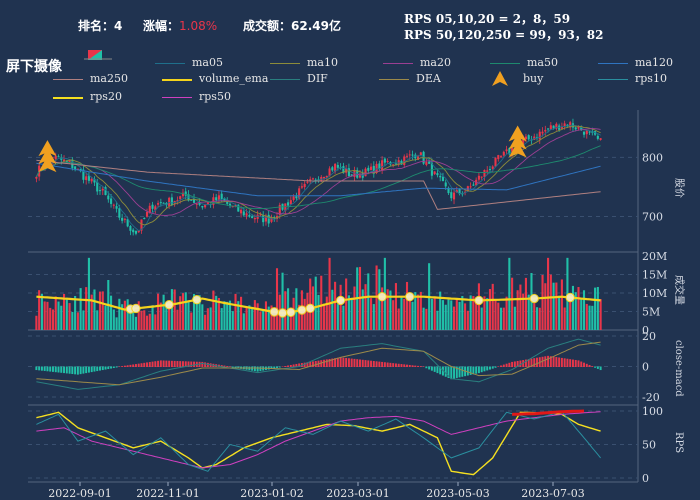 The height and width of the screenshot is (500, 700). I want to click on price-tick-label: 700, so click(652, 217).